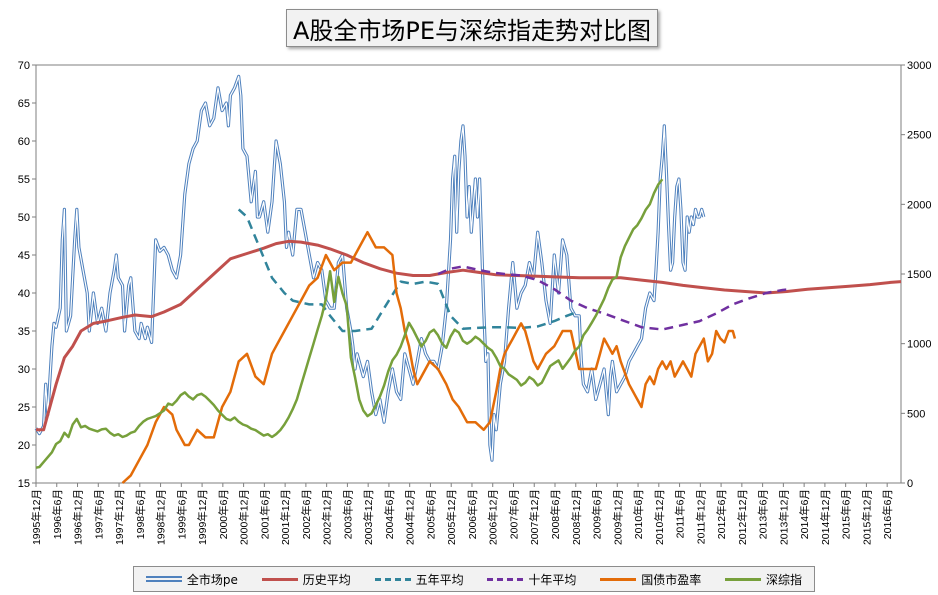 This screenshot has height=595, width=938. What do you see at coordinates (430, 514) in the screenshot?
I see `x-tick-label: 2005年6月` at bounding box center [430, 514].